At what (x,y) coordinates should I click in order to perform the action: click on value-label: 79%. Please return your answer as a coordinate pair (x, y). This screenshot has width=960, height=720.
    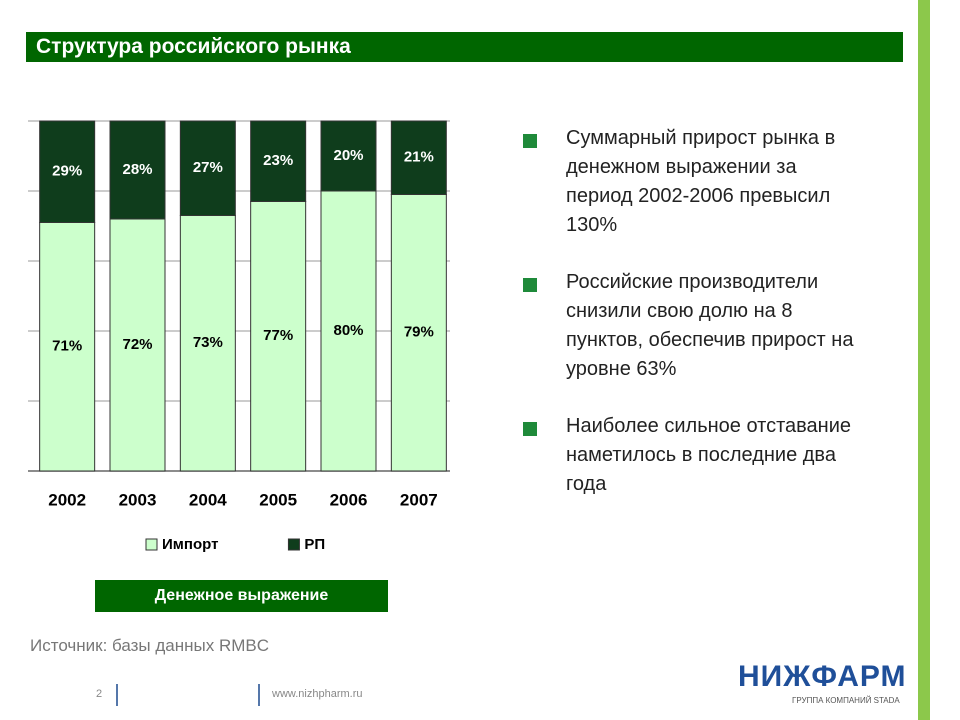
    Looking at the image, I should click on (419, 332).